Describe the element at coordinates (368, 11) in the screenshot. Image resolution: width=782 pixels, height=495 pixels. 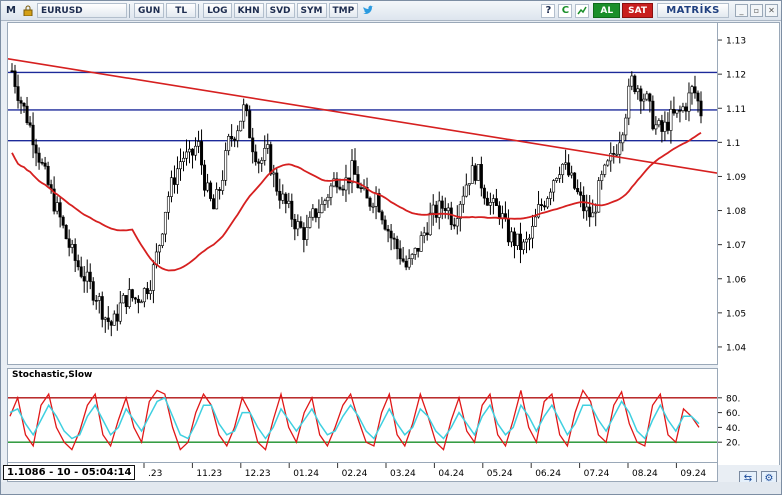
I see `twitter-icon` at that location.